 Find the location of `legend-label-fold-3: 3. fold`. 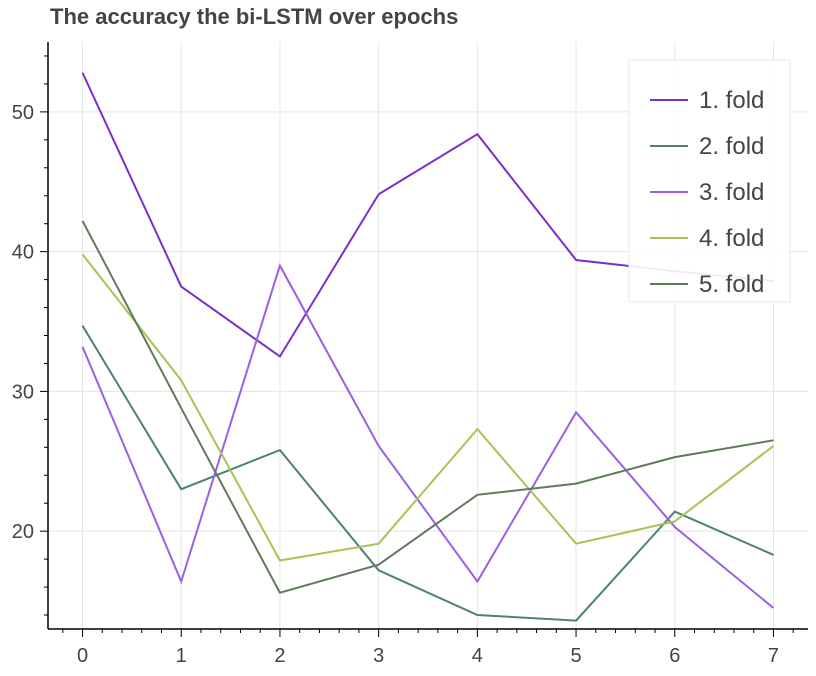

legend-label-fold-3: 3. fold is located at coordinates (731, 192).